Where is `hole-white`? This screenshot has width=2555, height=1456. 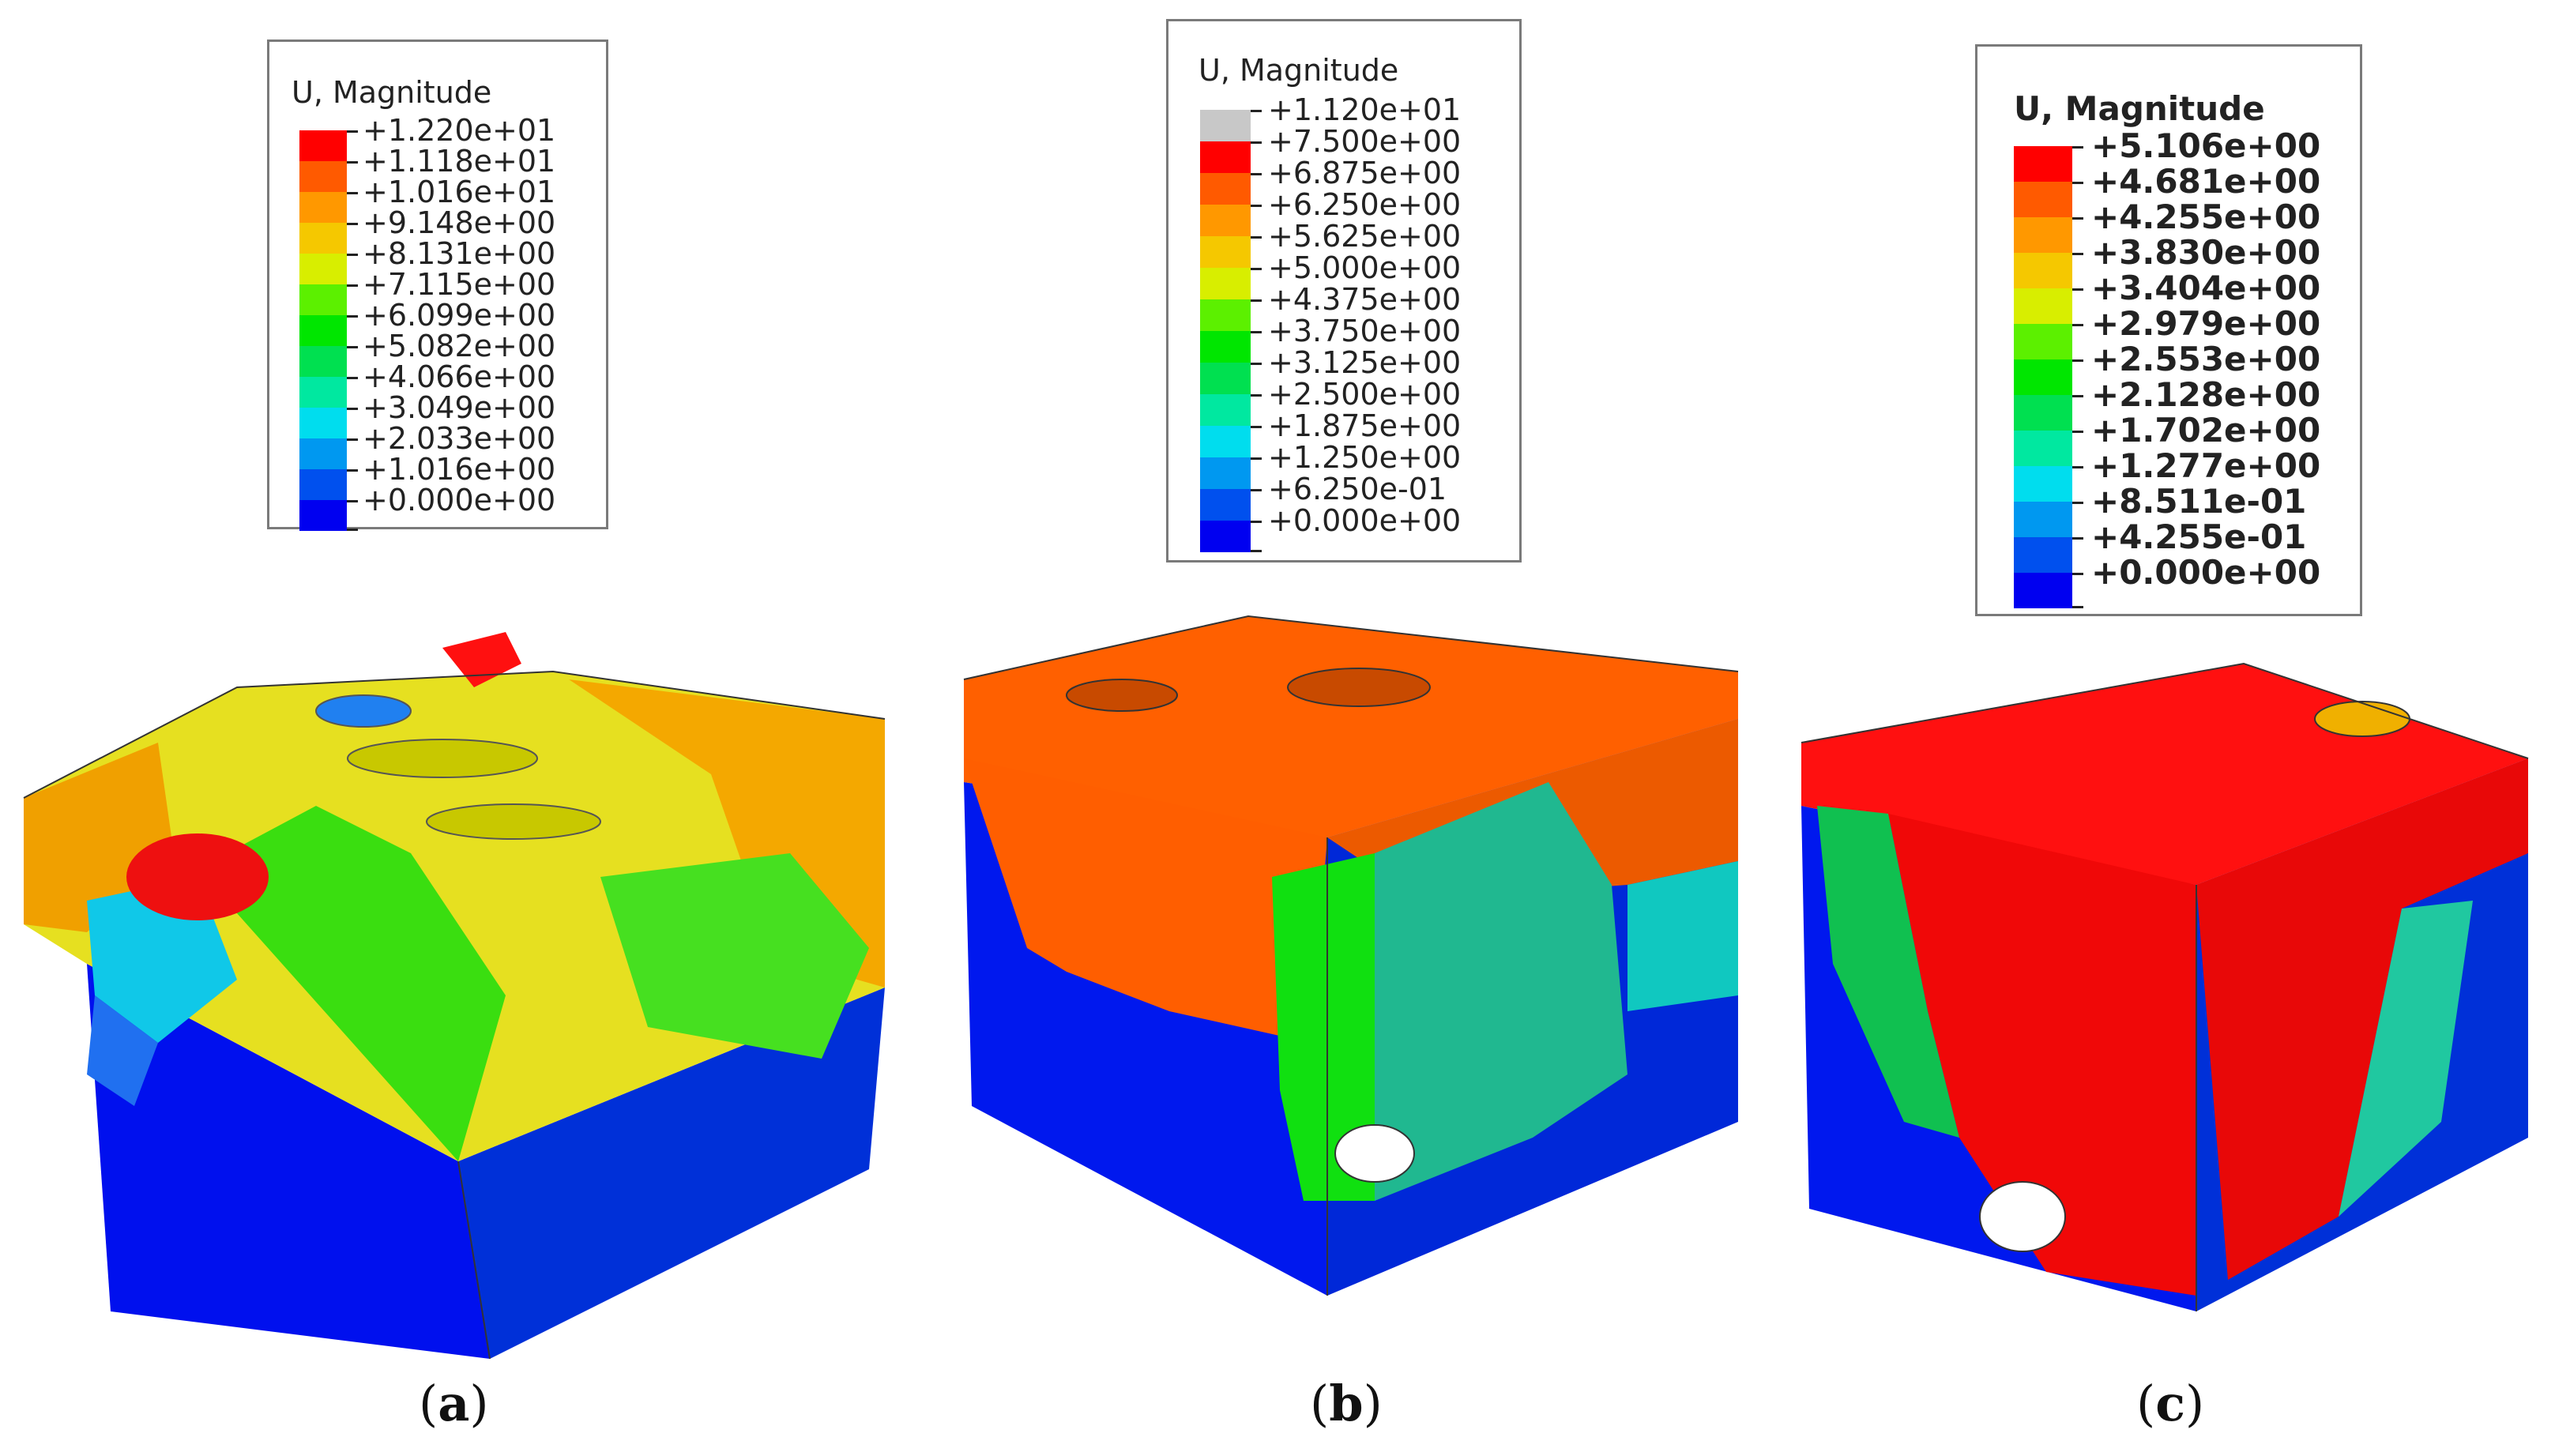 hole-white is located at coordinates (2022, 1216).